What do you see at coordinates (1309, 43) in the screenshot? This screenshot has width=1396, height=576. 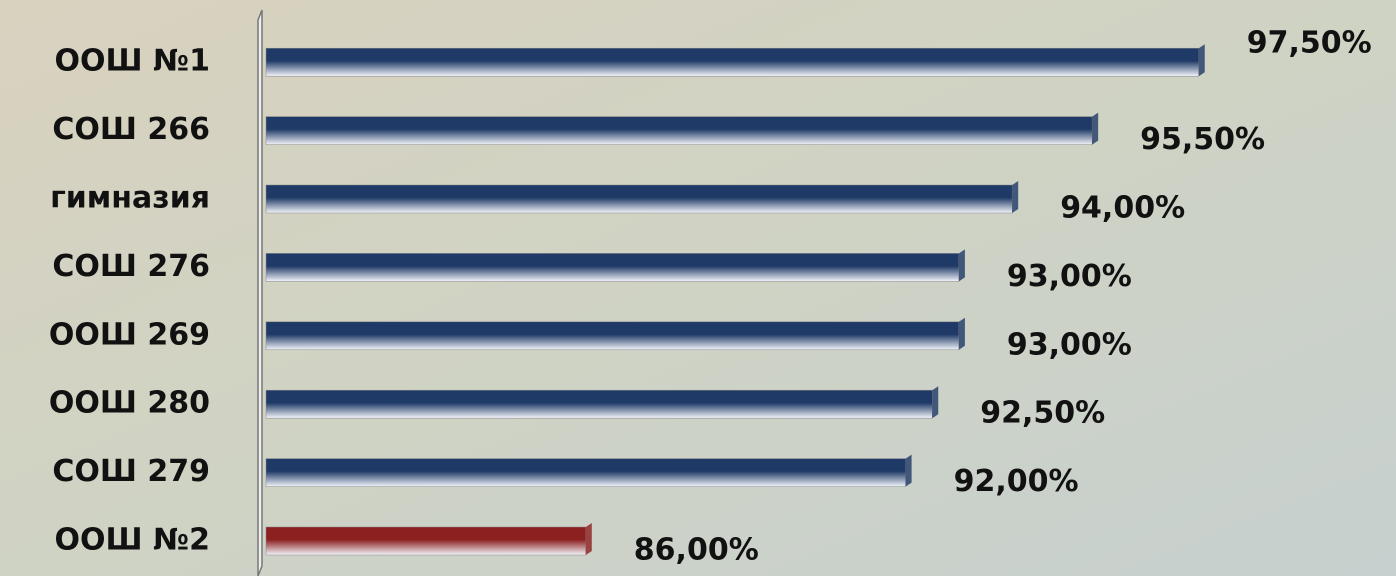 I see `value-label: 97,50%` at bounding box center [1309, 43].